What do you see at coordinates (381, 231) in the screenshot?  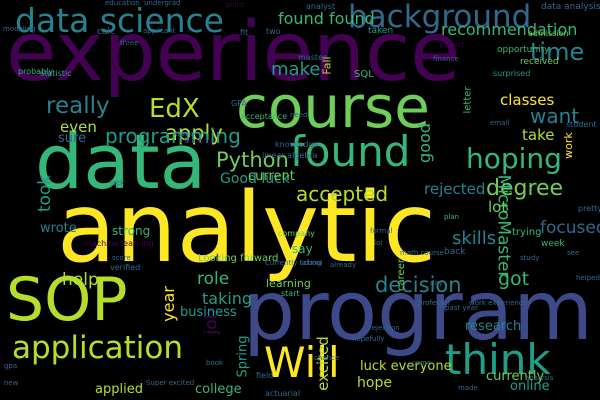 I see `word-trying: formal` at bounding box center [381, 231].